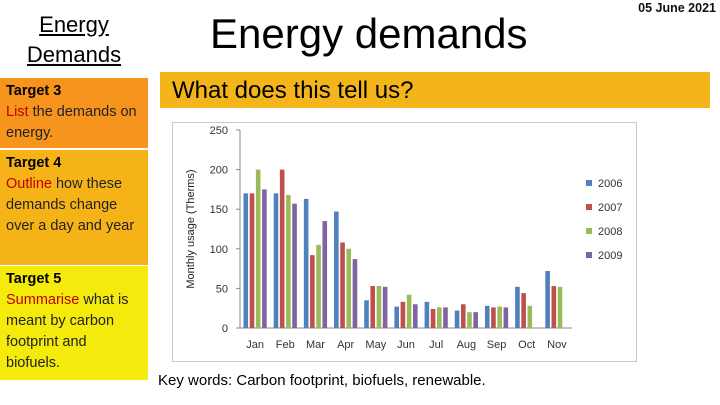 The image size is (720, 405). Describe the element at coordinates (427, 314) in the screenshot. I see `bar-2006-jul` at that location.